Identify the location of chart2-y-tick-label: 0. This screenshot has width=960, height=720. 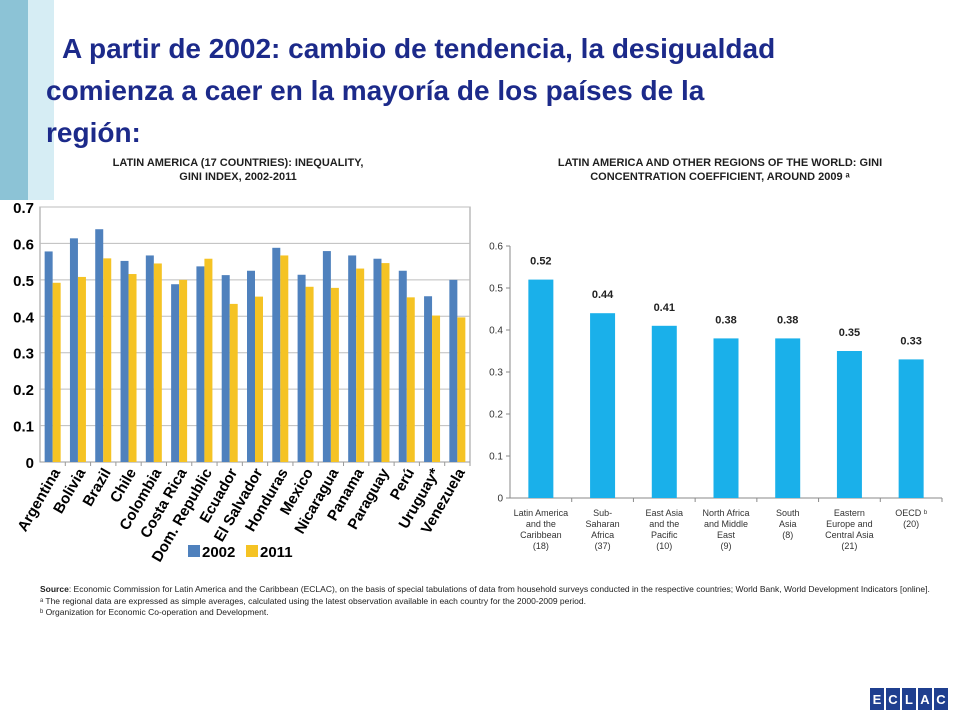
(500, 499).